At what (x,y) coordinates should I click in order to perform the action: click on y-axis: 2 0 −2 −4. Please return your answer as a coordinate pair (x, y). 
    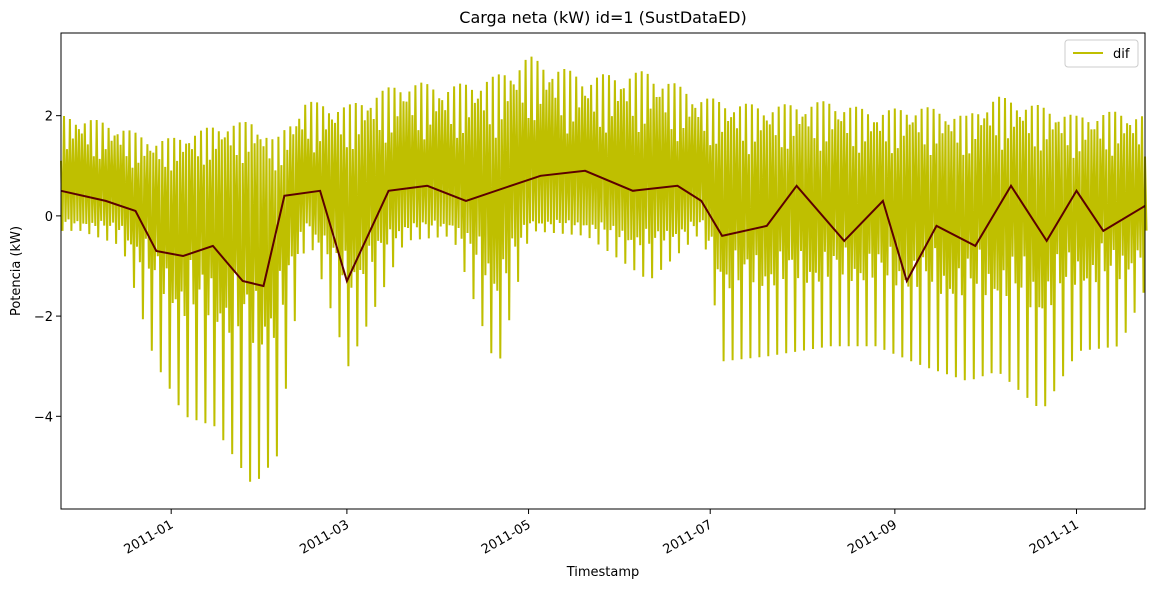
    Looking at the image, I should click on (47, 267).